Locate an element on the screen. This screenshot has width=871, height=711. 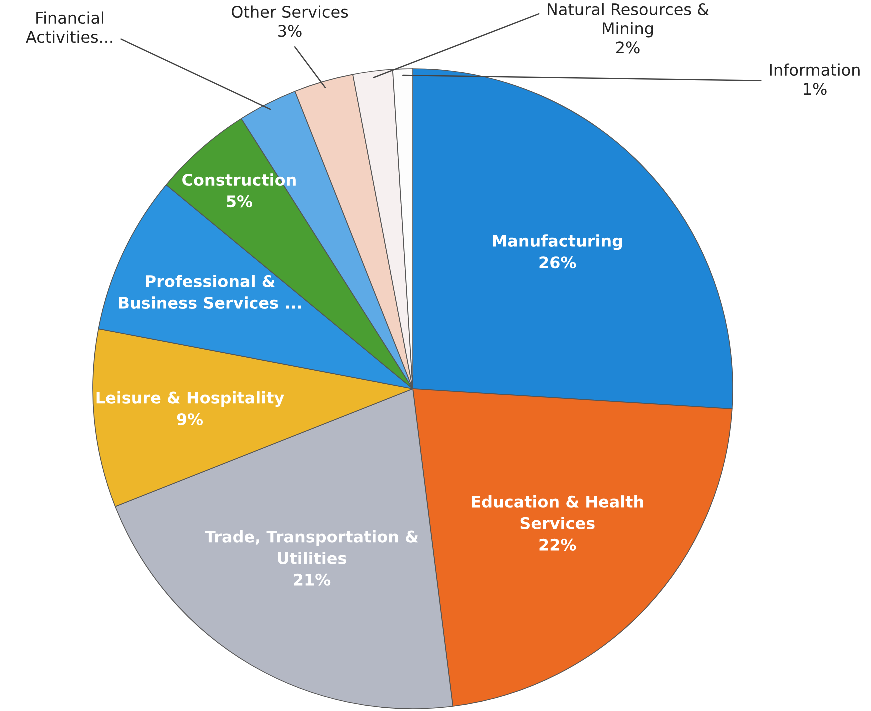
slice-label: Manufacturing is located at coordinates (557, 242).